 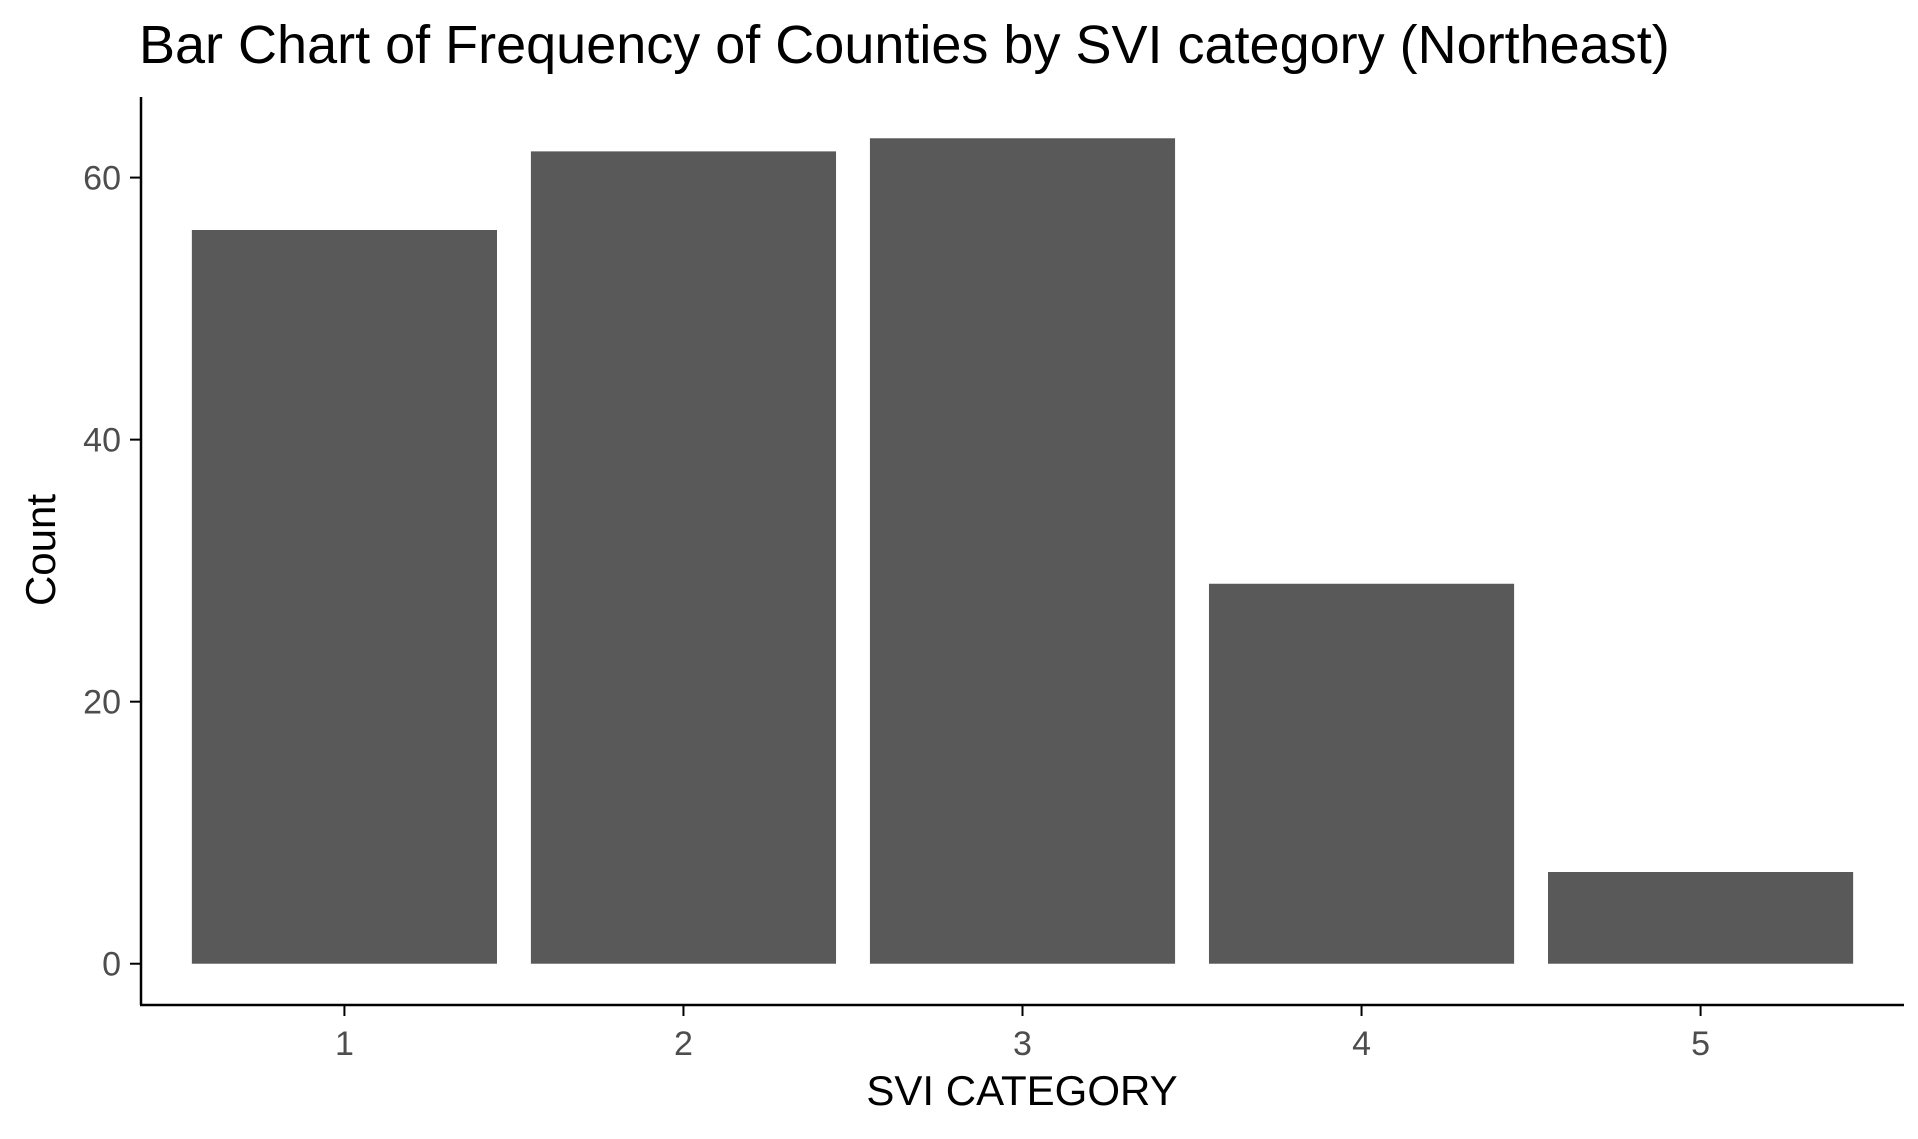 I want to click on x-axis-ticks: 1 2 3 4 5, so click(x=1022, y=1034).